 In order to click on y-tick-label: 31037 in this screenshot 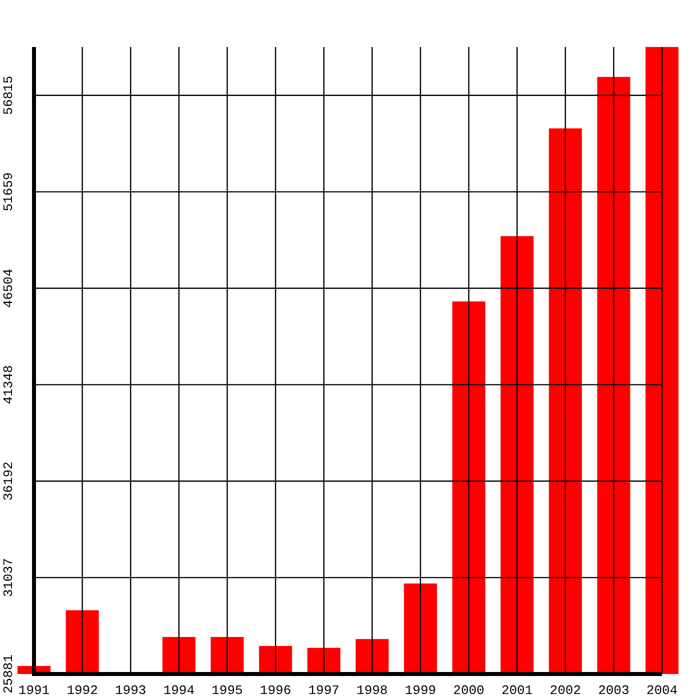, I will do `click(8, 578)`.